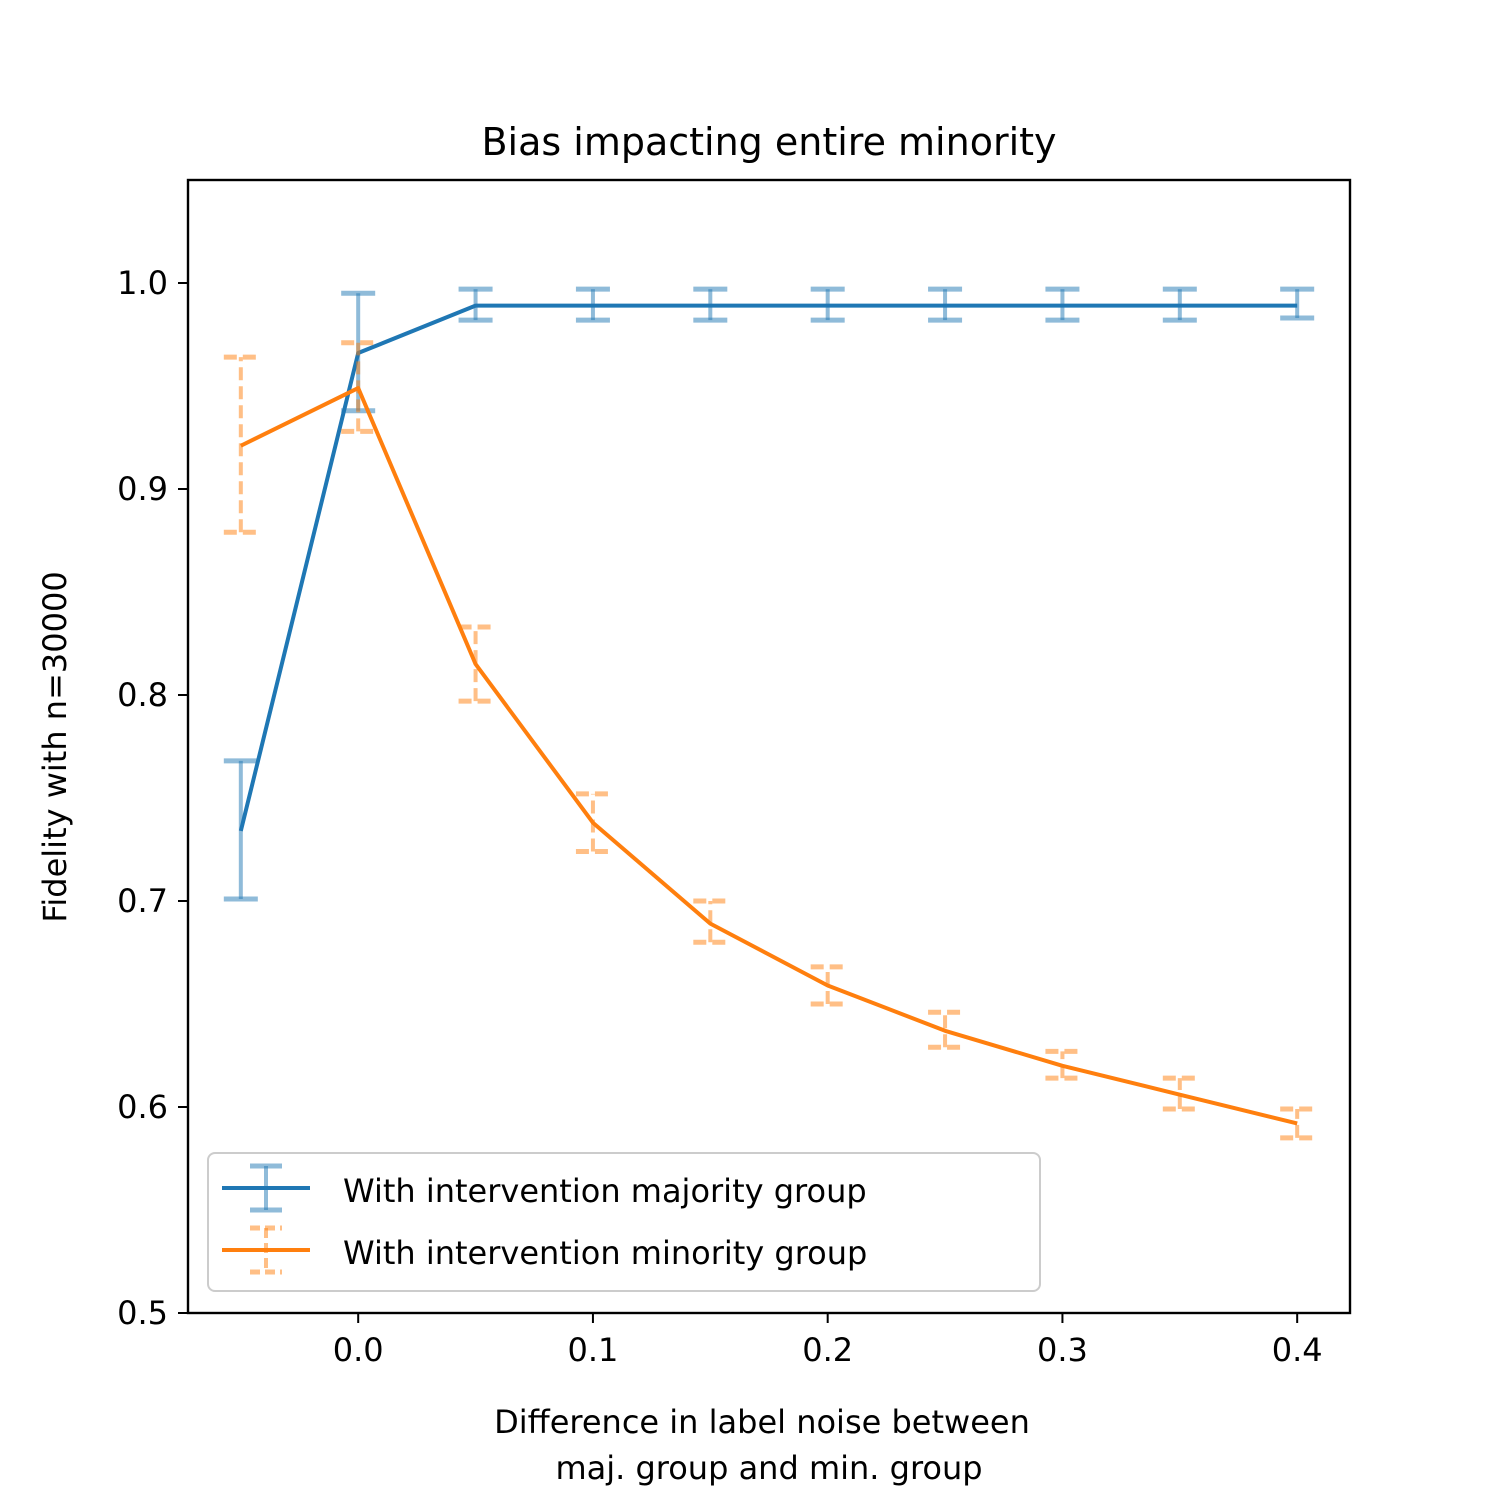 The width and height of the screenshot is (1500, 1500). I want to click on legend-label-majority: With intervention majority group, so click(605, 1191).